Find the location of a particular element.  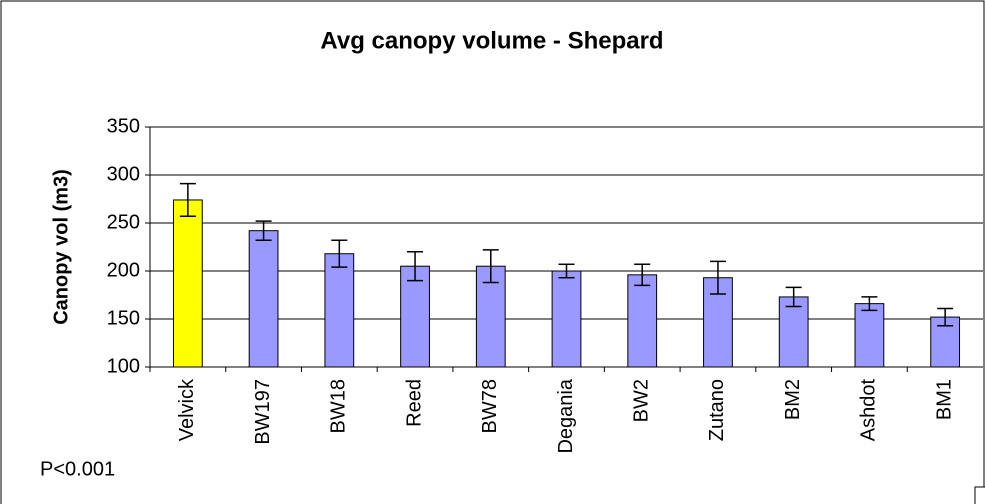

x-tick-label: Reed is located at coordinates (414, 403).